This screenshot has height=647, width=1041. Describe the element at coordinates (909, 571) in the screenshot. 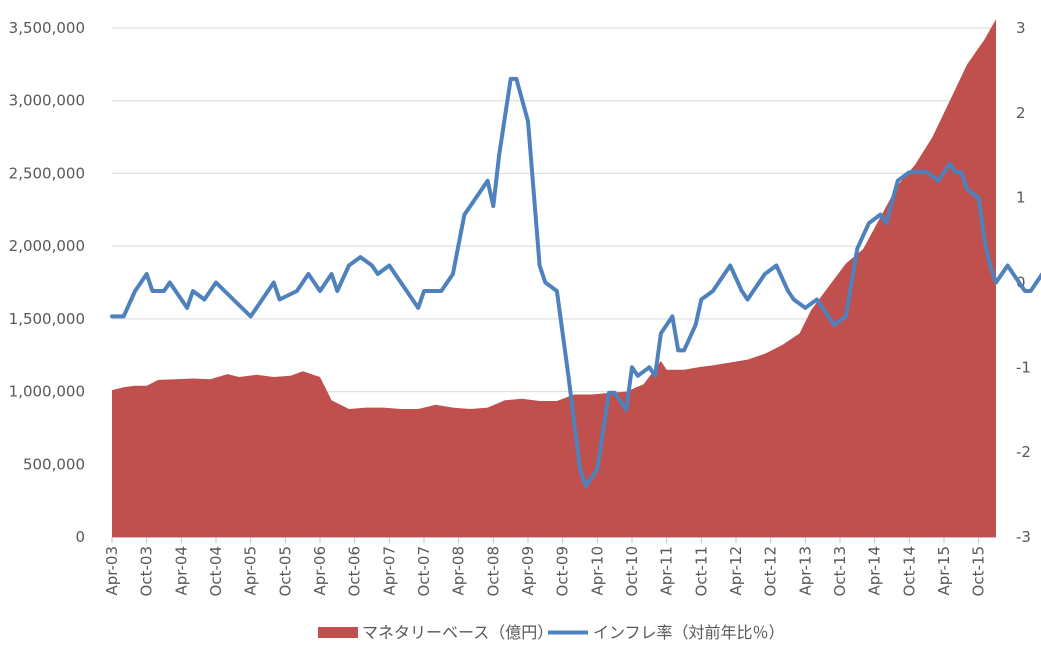

I see `x-tick-label: Oct-14` at that location.